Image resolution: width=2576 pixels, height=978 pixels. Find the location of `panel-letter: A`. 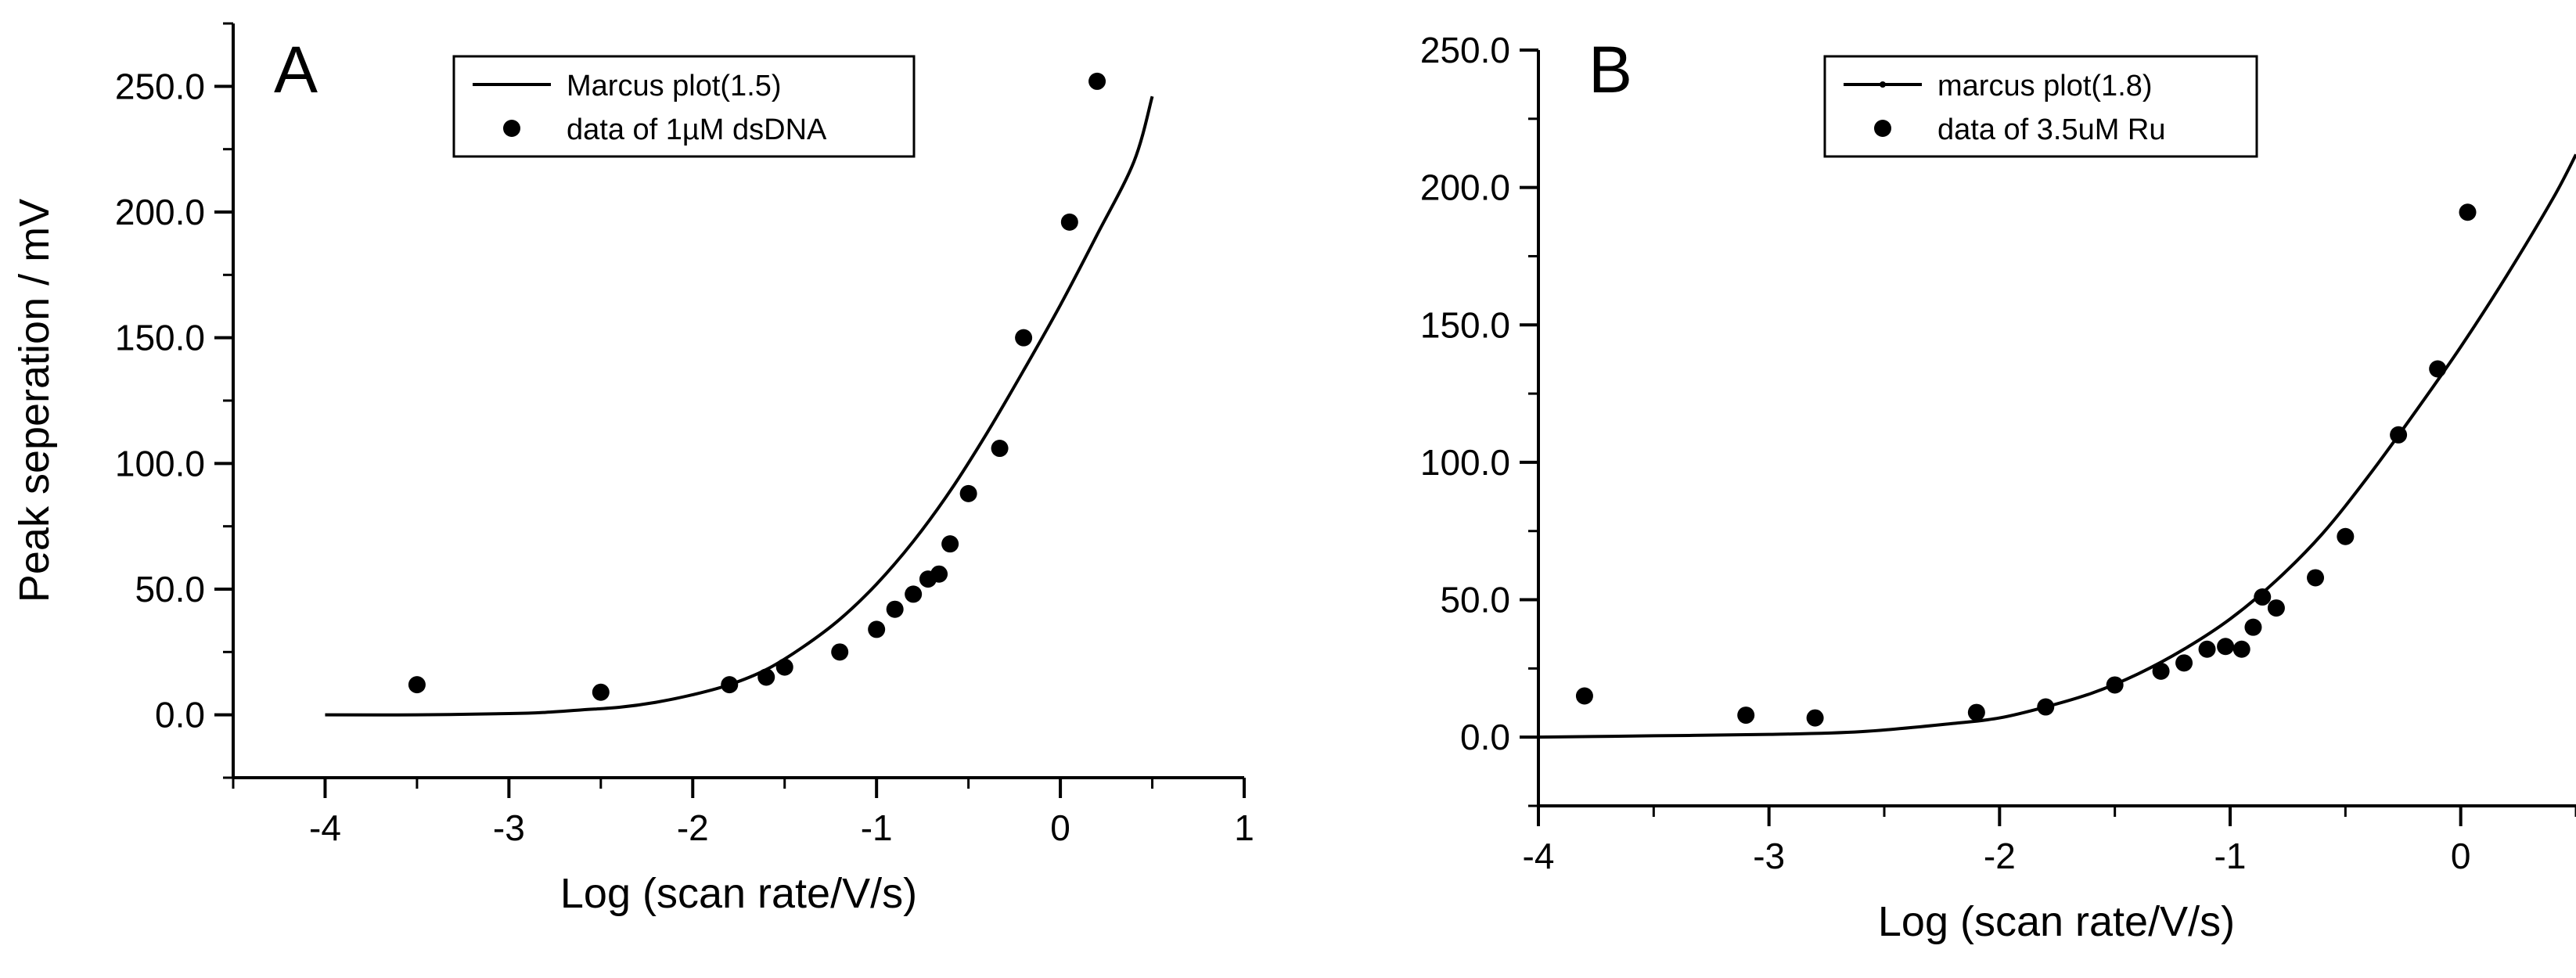

panel-letter: A is located at coordinates (296, 69).